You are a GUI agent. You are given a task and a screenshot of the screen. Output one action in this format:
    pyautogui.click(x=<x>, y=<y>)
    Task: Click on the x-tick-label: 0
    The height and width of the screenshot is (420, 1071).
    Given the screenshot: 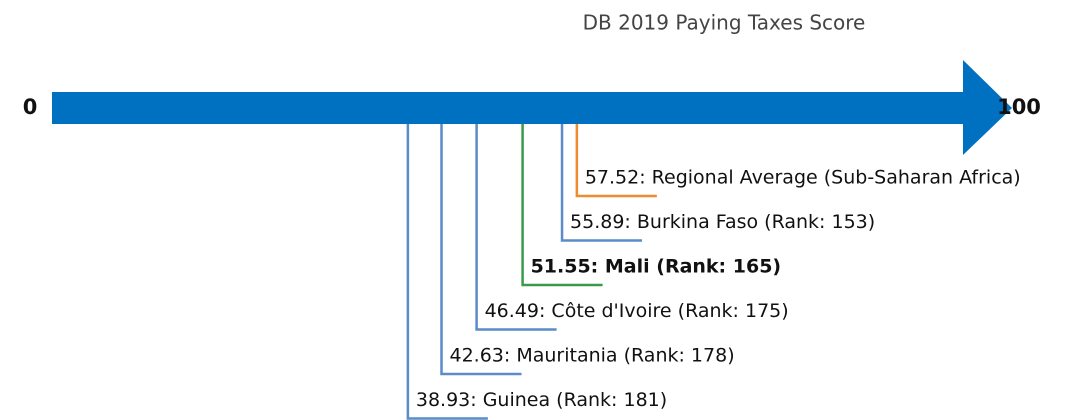 What is the action you would take?
    pyautogui.click(x=30, y=107)
    